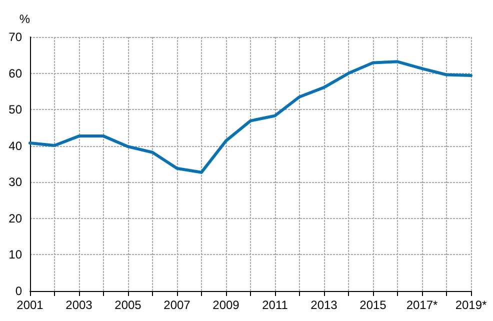 The image size is (493, 321). Describe the element at coordinates (128, 305) in the screenshot. I see `x-tick-label: 2005` at that location.